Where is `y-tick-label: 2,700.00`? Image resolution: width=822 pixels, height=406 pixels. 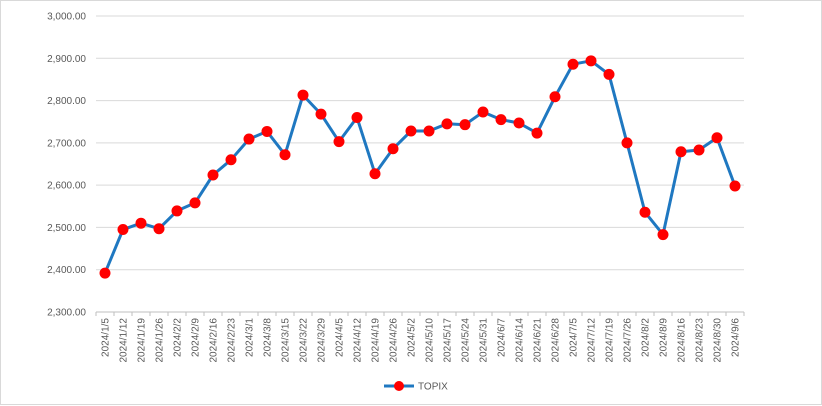
y-tick-label: 2,700.00 is located at coordinates (66, 143).